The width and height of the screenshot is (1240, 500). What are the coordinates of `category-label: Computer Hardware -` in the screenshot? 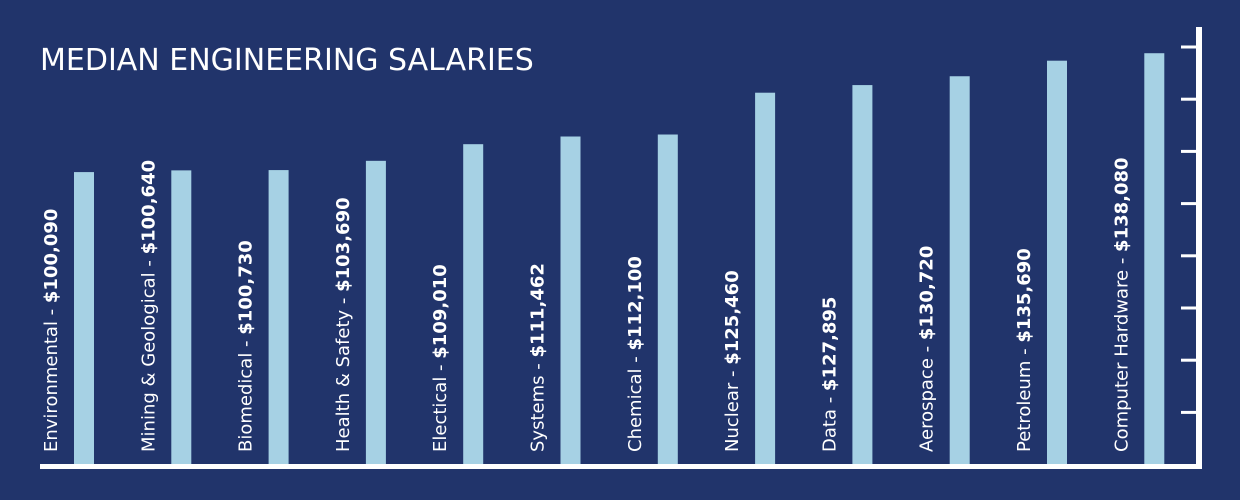 It's located at (1121, 352).